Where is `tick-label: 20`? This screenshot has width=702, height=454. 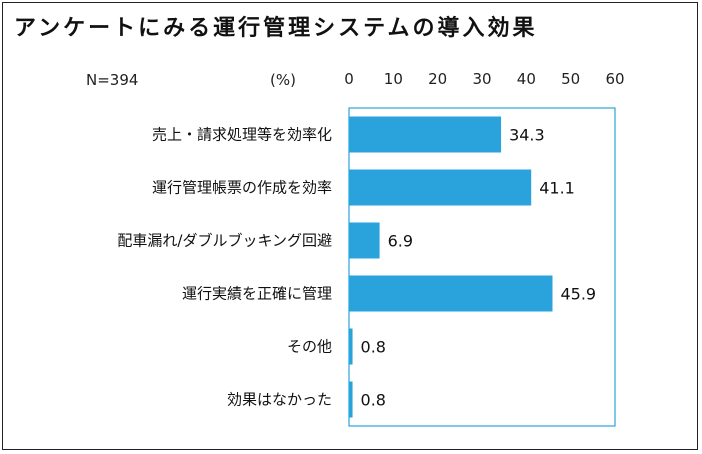 tick-label: 20 is located at coordinates (437, 79).